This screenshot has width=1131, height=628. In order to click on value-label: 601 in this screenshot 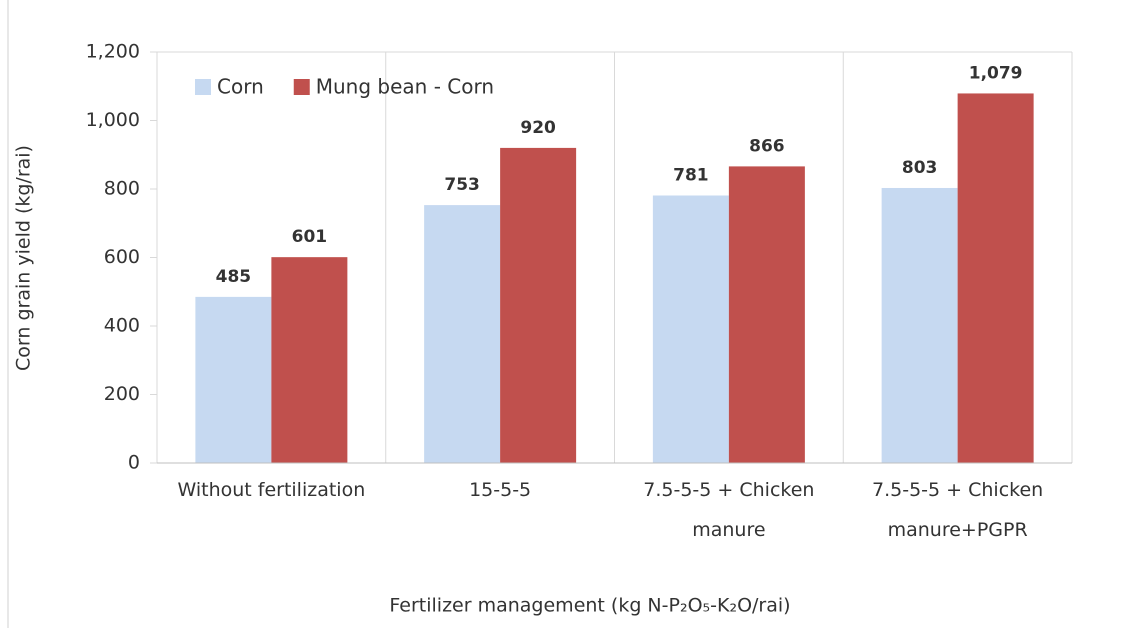, I will do `click(310, 237)`.